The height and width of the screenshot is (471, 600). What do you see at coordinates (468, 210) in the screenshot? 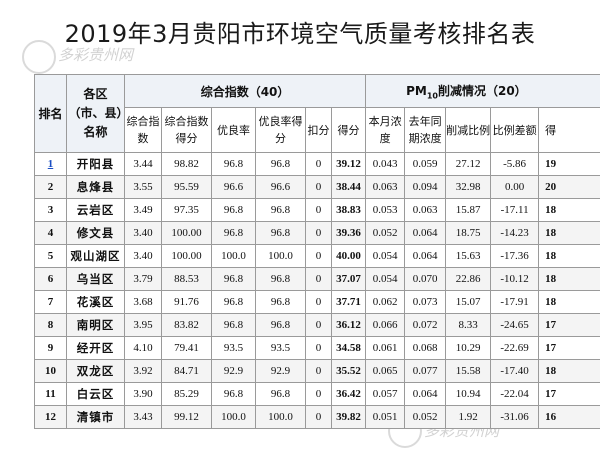
I see `reduction-ratio-cell: 15.87` at bounding box center [468, 210].